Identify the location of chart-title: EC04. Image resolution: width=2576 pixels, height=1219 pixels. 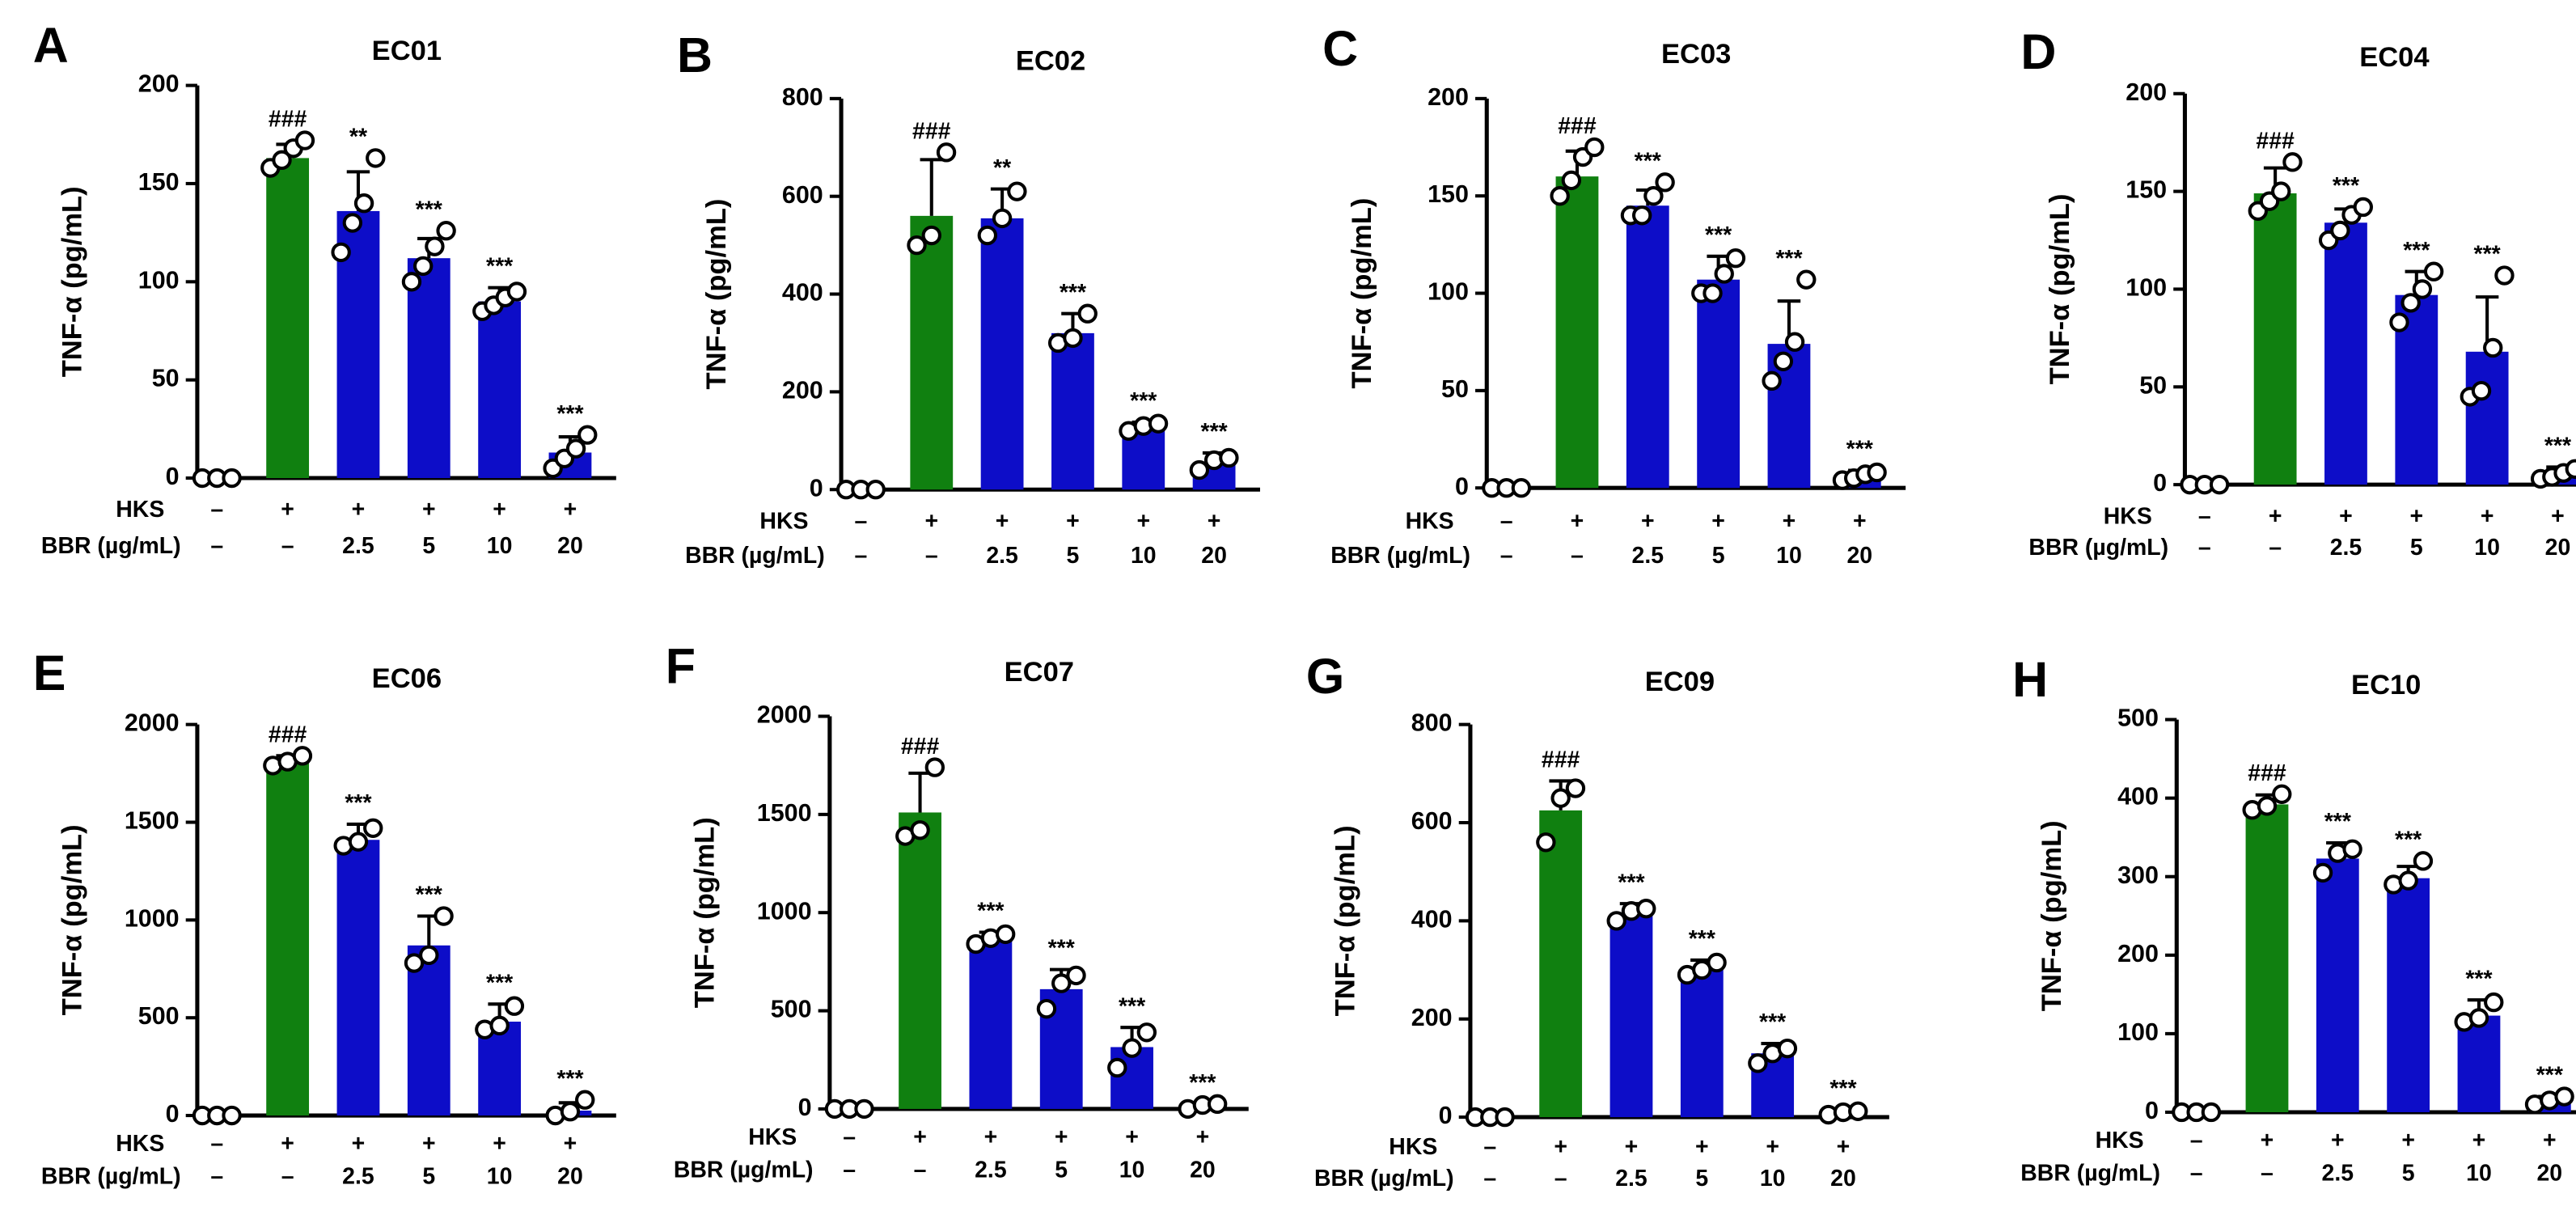
(2395, 57).